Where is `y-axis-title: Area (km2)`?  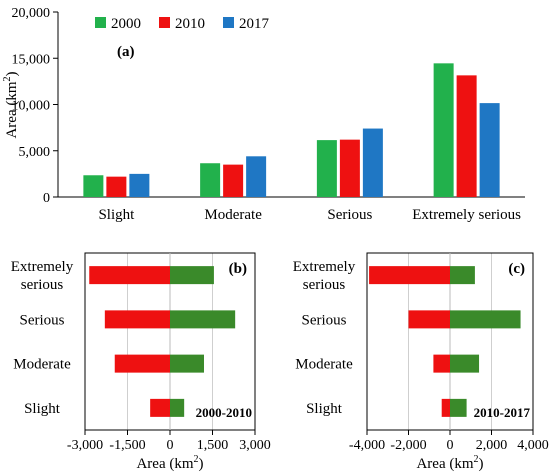
y-axis-title: Area (km2) is located at coordinates (11, 104).